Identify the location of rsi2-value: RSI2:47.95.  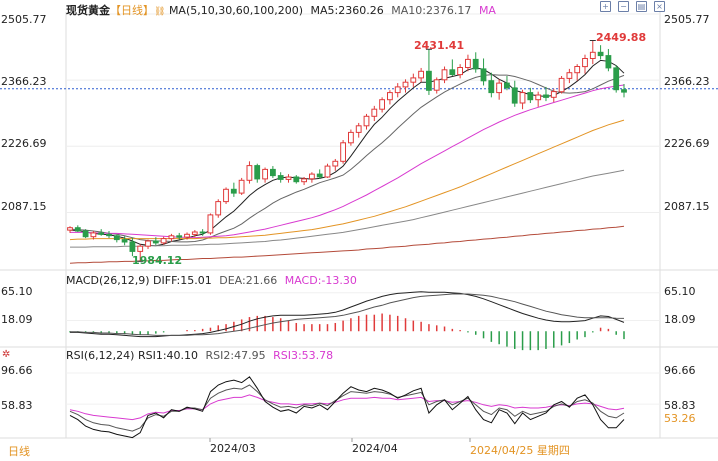
(235, 355).